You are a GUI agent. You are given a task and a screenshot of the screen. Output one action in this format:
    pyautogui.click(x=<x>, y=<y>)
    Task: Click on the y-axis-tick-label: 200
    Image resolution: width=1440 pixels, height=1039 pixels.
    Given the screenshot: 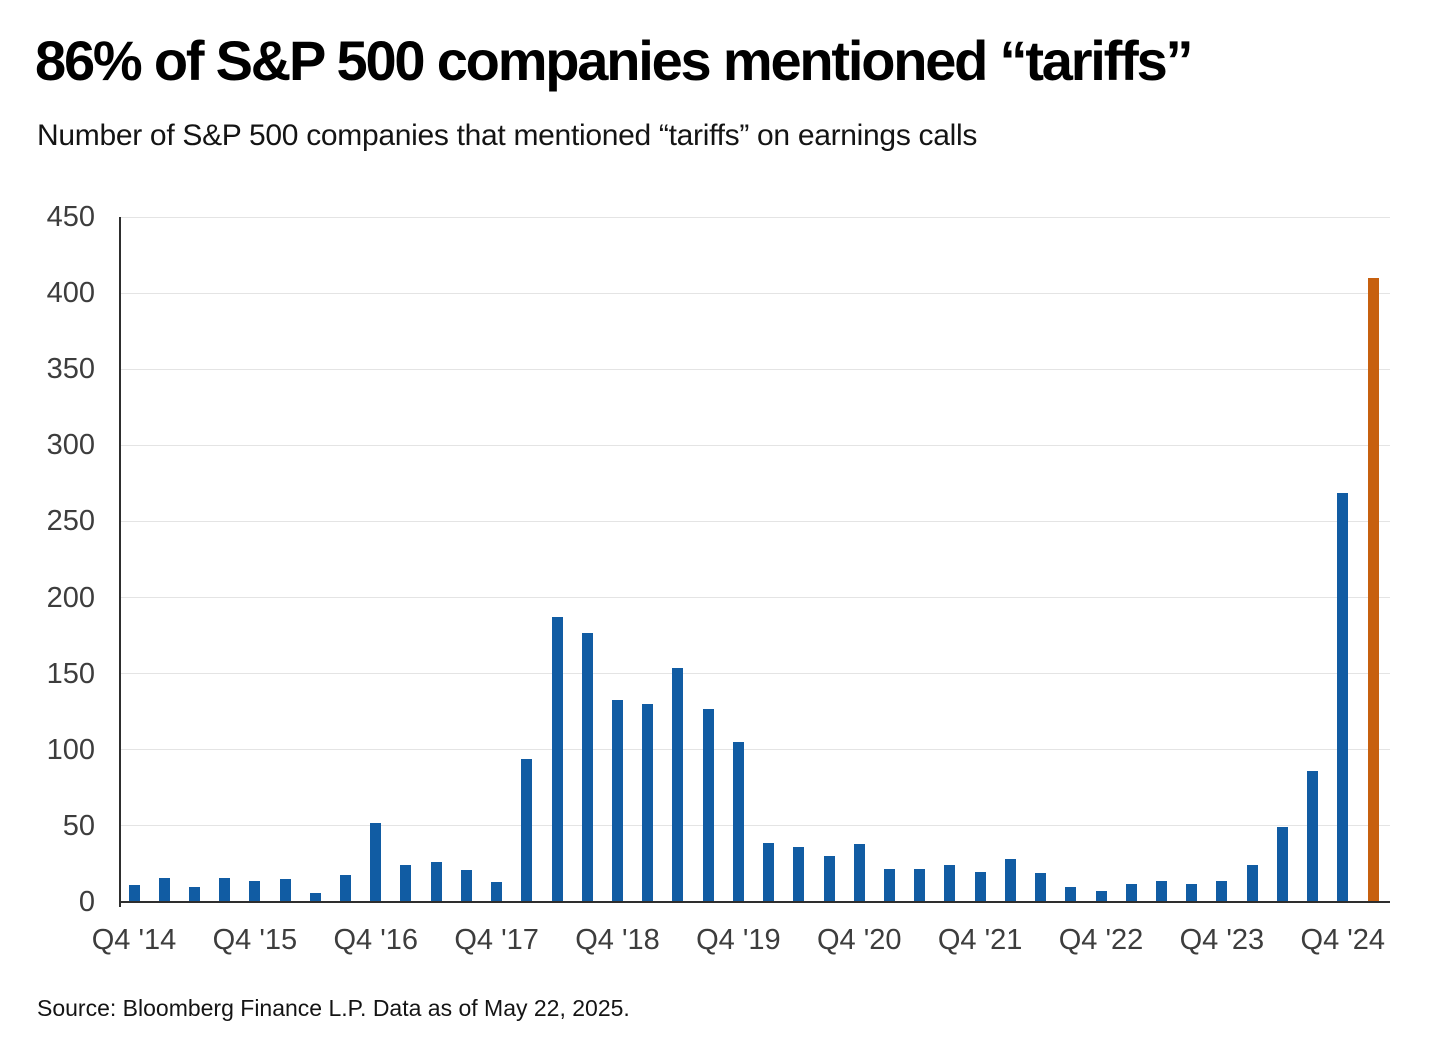 What is the action you would take?
    pyautogui.click(x=70, y=597)
    